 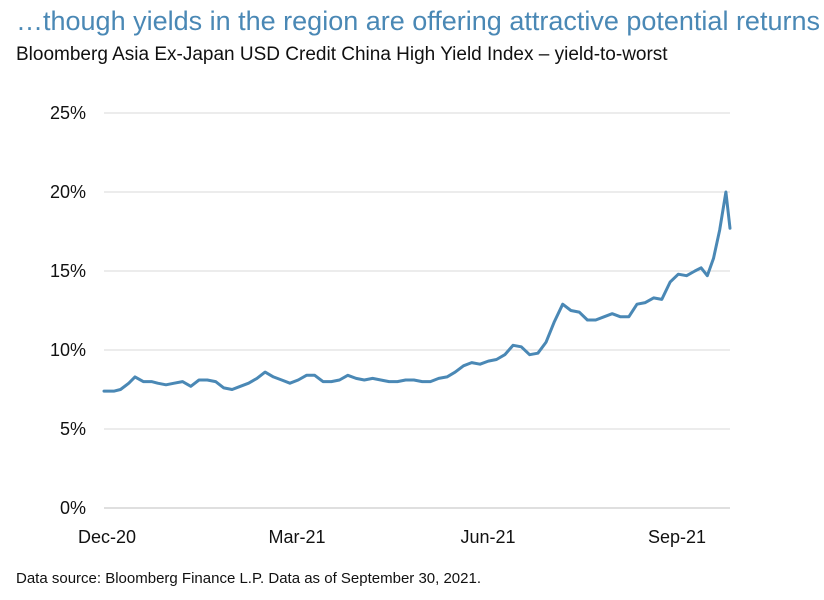 What do you see at coordinates (73, 429) in the screenshot?
I see `y-tick-label: 5%` at bounding box center [73, 429].